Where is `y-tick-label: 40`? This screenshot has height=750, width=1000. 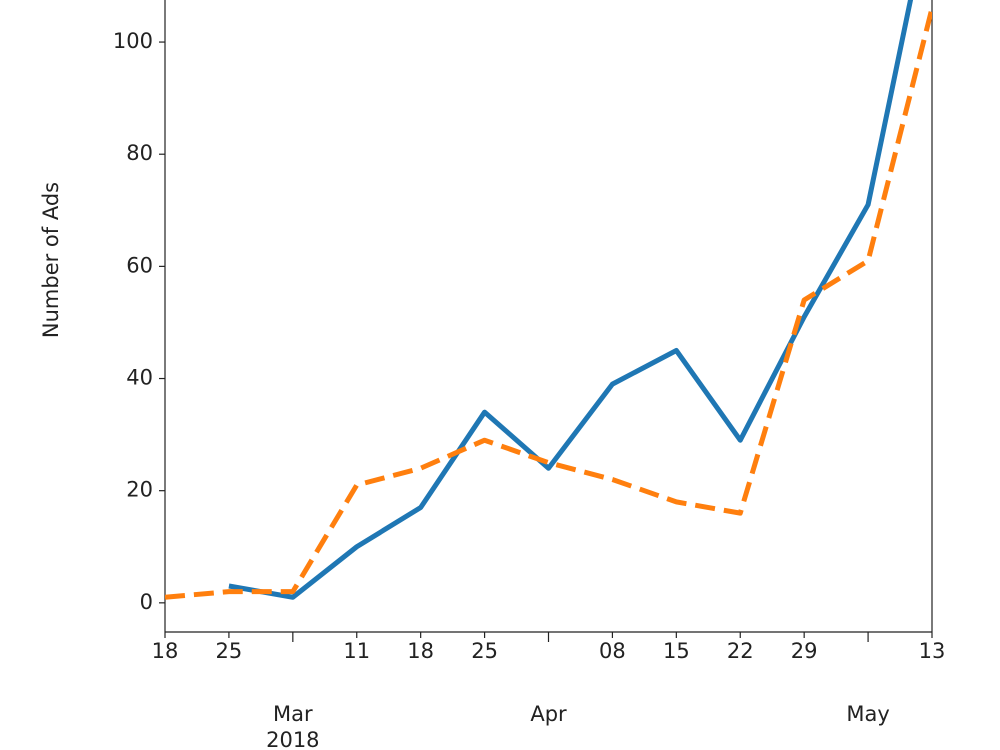
y-tick-label: 40 is located at coordinates (139, 378).